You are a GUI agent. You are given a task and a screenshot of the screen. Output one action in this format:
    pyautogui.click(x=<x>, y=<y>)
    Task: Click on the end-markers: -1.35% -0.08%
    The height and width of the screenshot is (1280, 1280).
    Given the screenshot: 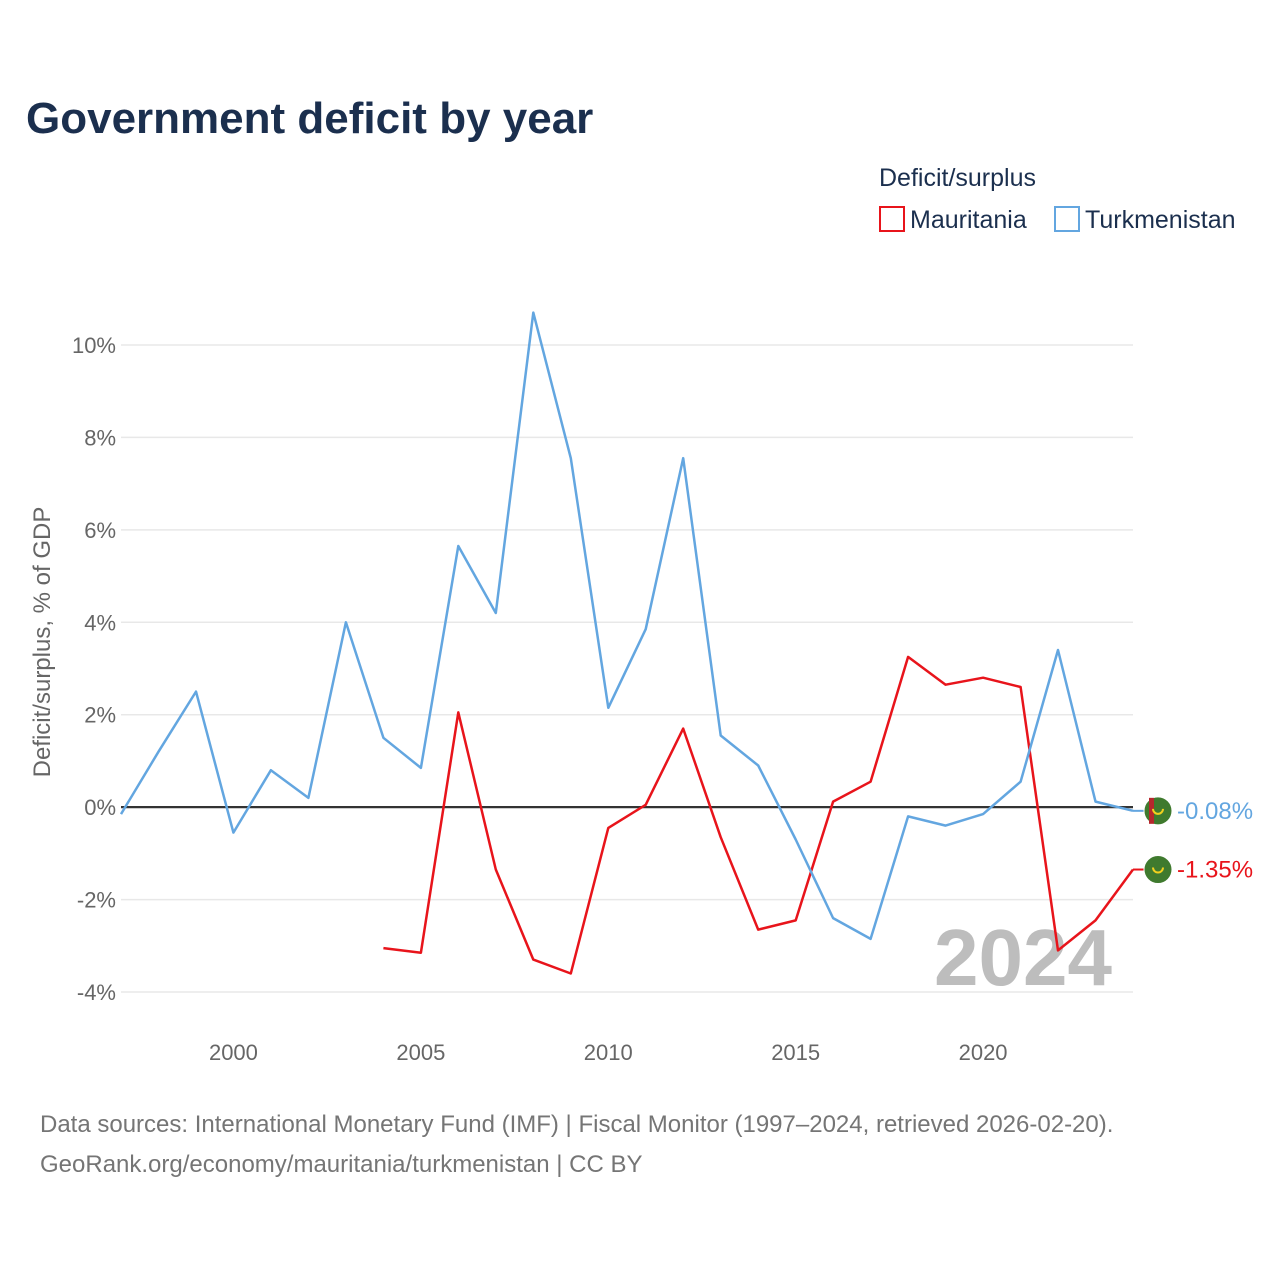 What is the action you would take?
    pyautogui.click(x=1193, y=840)
    